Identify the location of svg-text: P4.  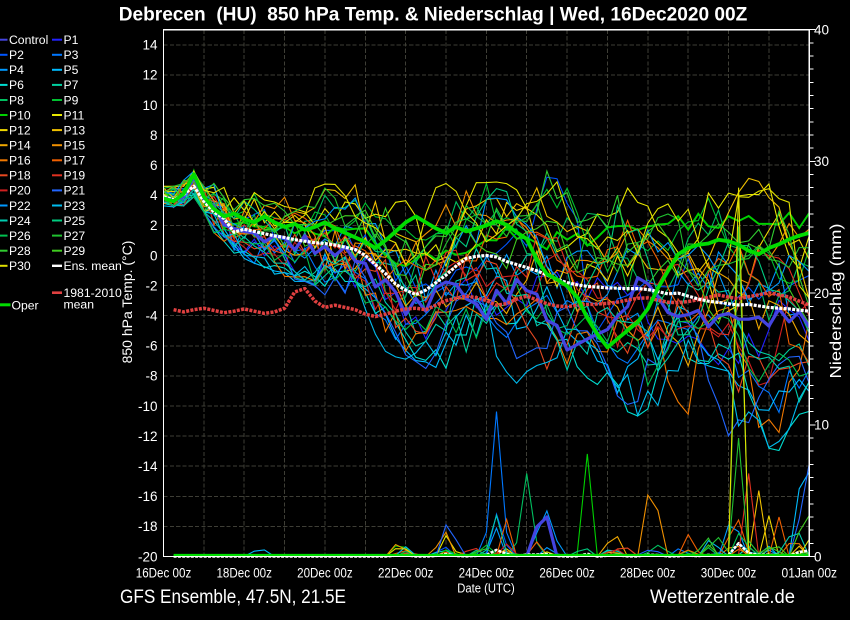
(16, 70).